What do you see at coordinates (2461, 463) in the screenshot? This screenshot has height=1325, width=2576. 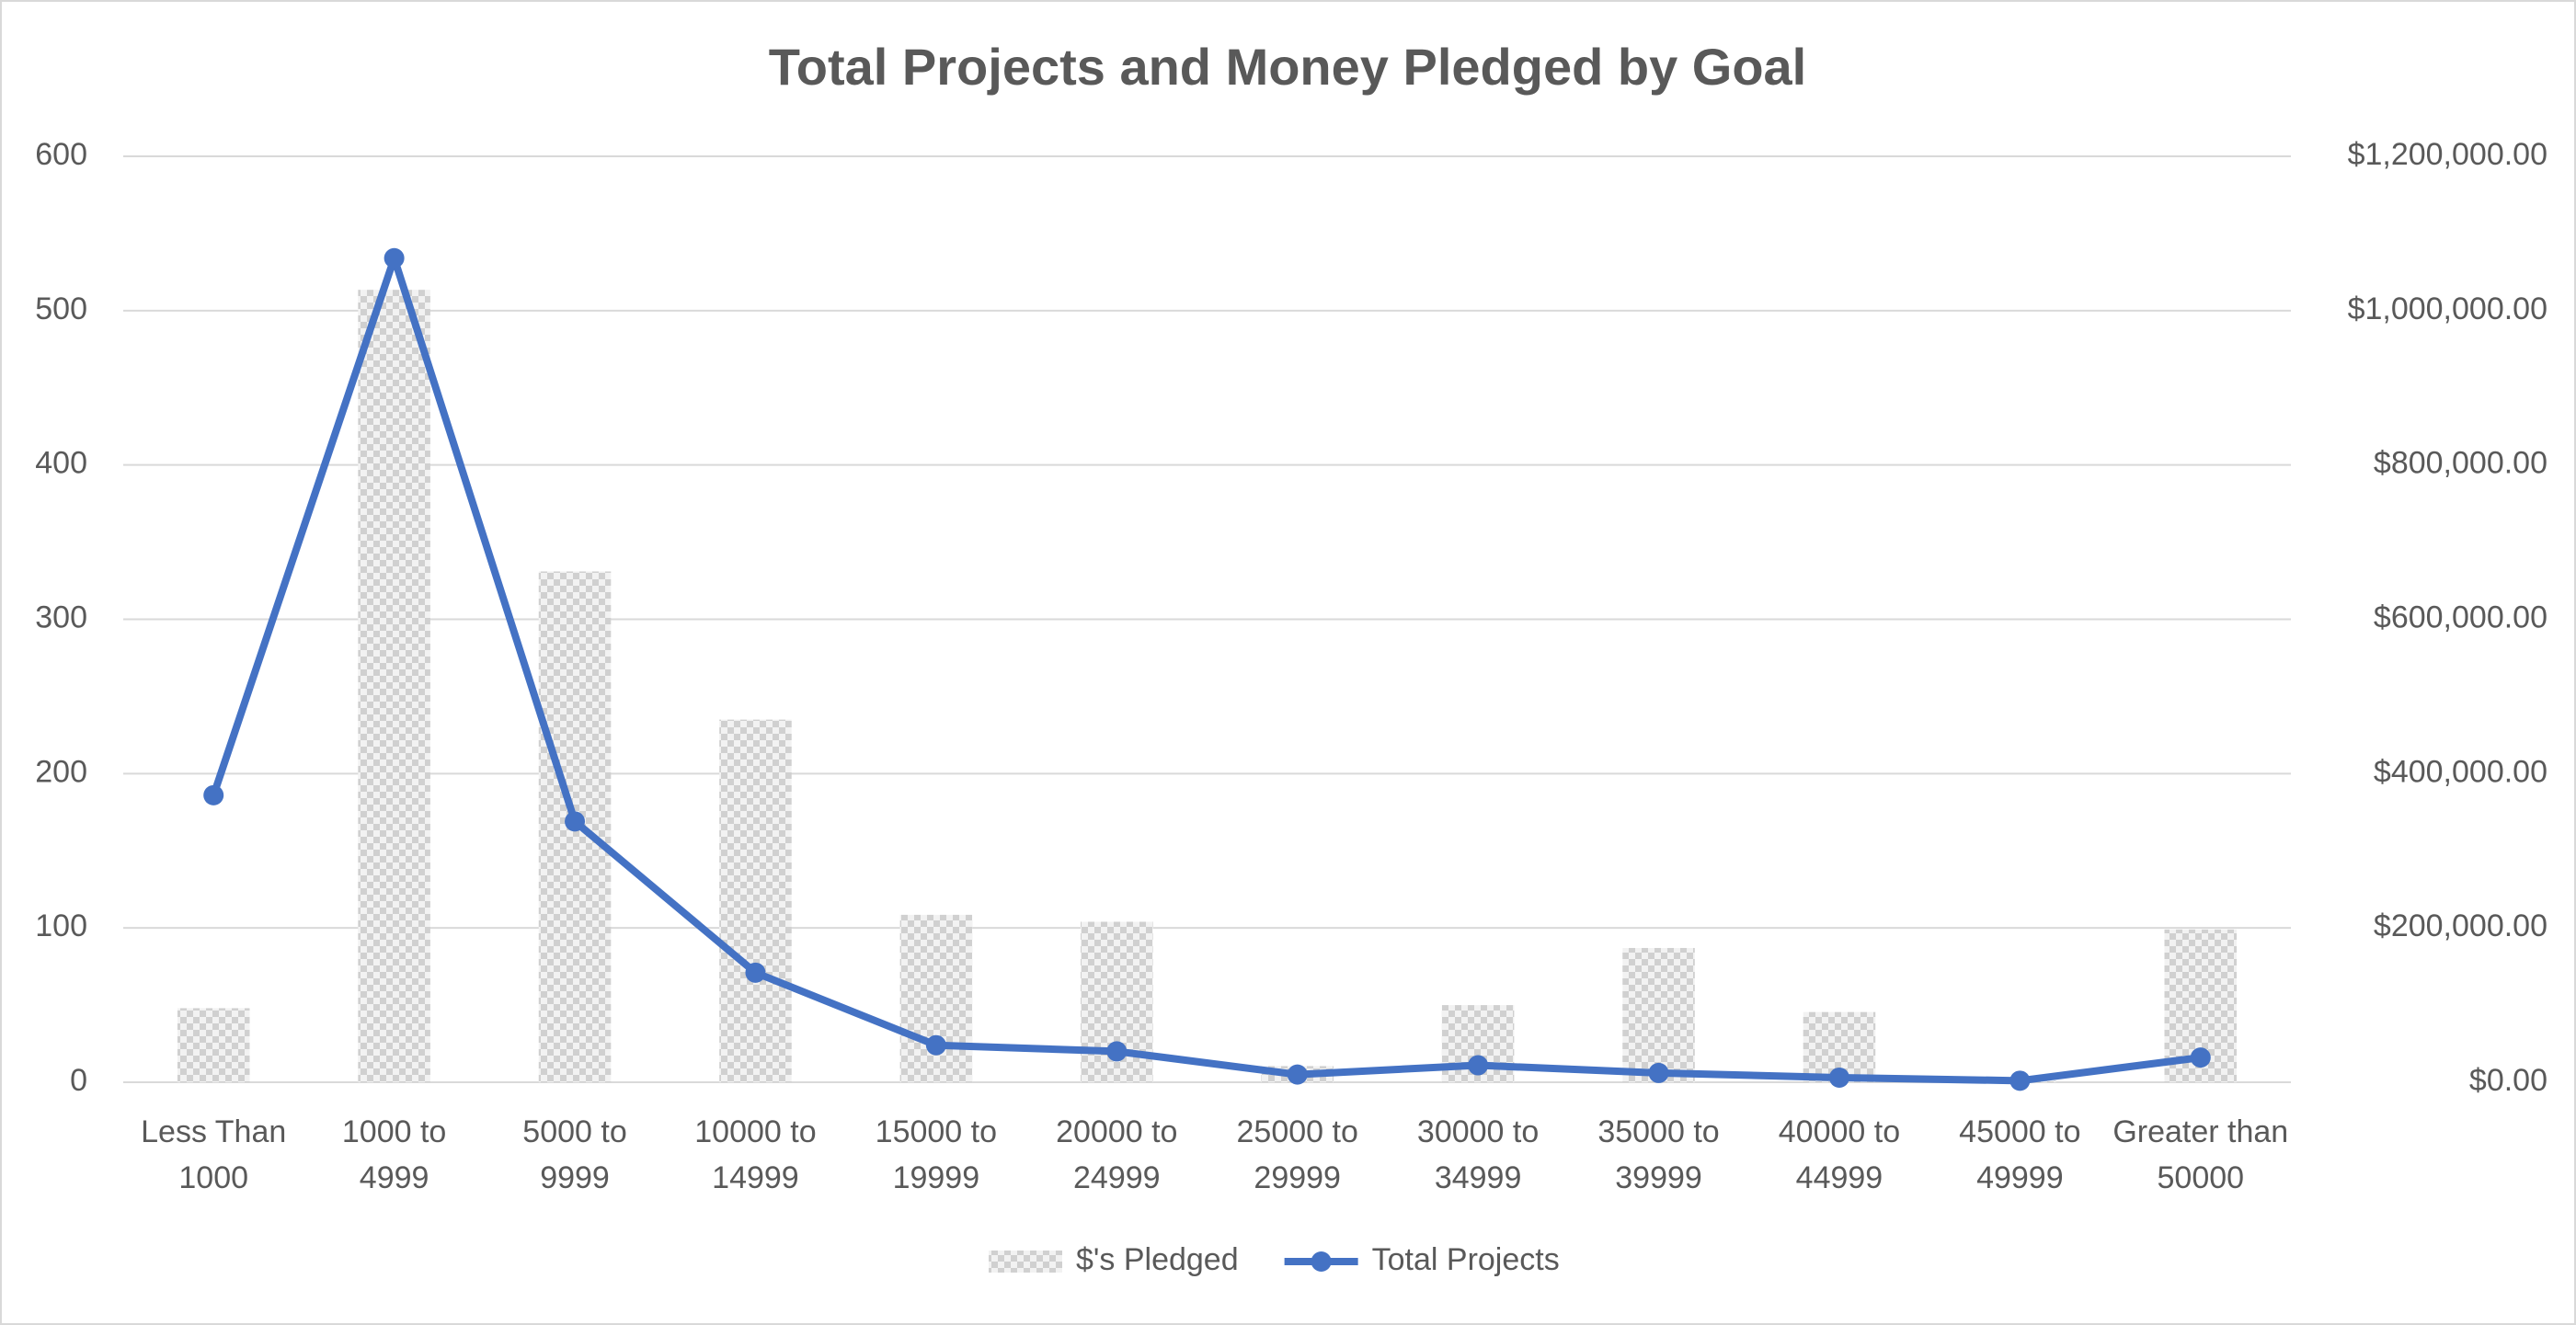 I see `y2-tick-label: $800,000.00` at bounding box center [2461, 463].